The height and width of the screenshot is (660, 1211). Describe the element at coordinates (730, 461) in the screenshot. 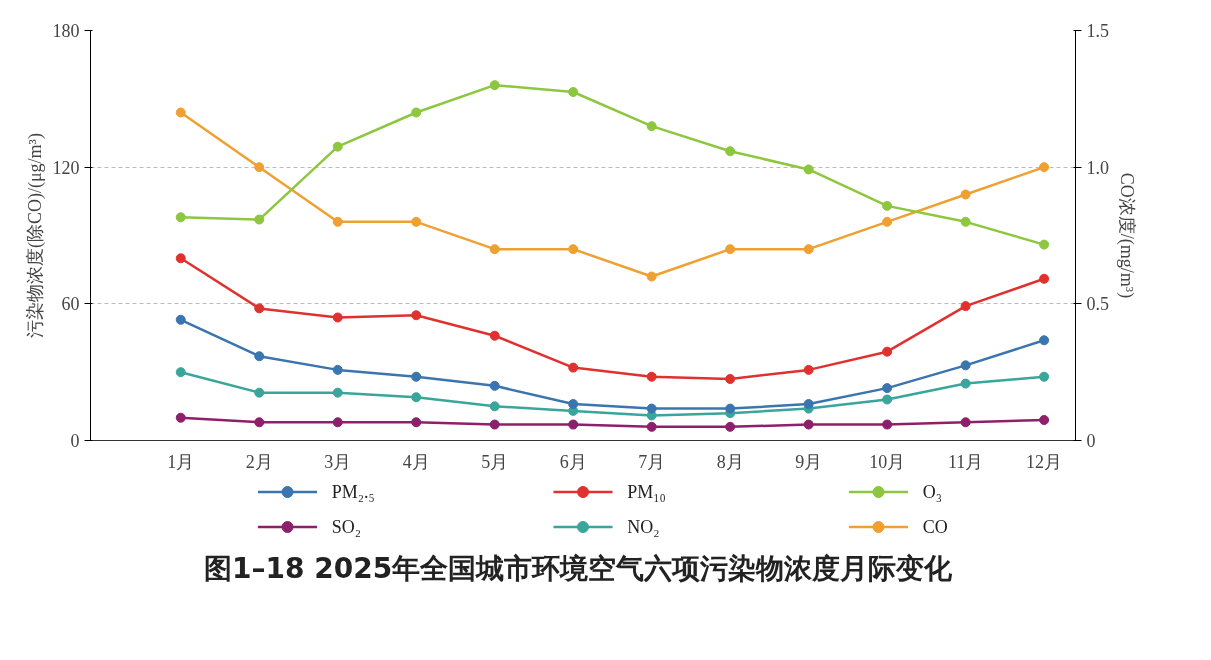

I see `x-tick-label: 8月` at that location.